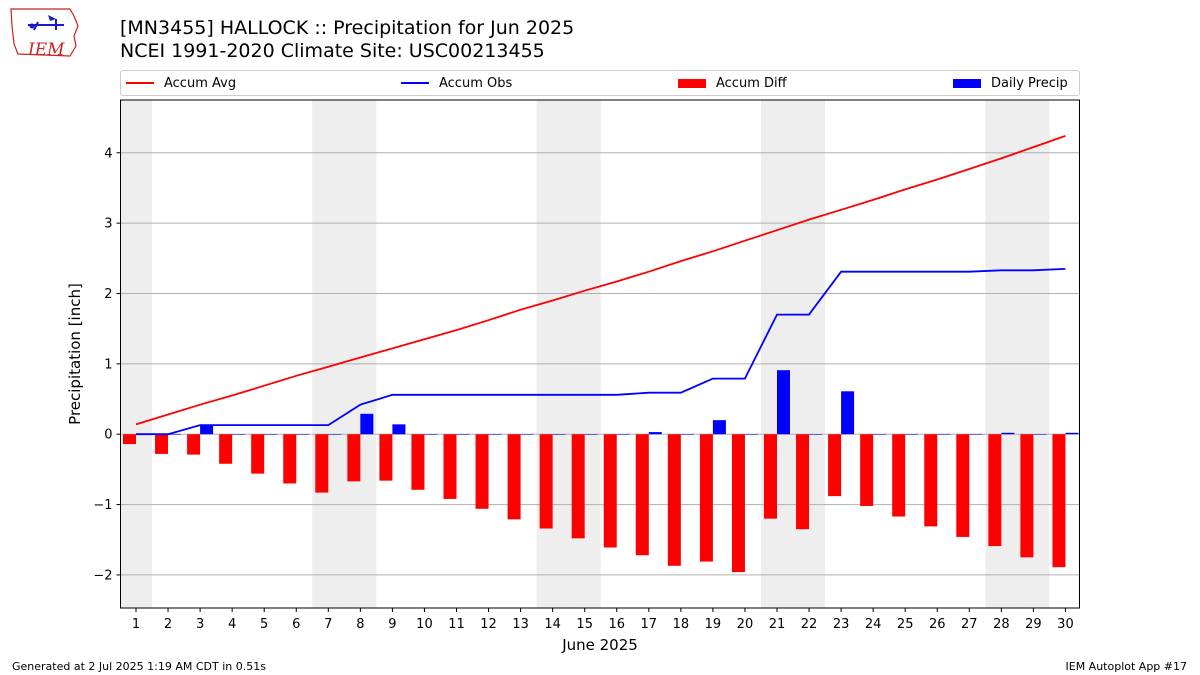  What do you see at coordinates (1001, 624) in the screenshot?
I see `x-tick-label-28: 28` at bounding box center [1001, 624].